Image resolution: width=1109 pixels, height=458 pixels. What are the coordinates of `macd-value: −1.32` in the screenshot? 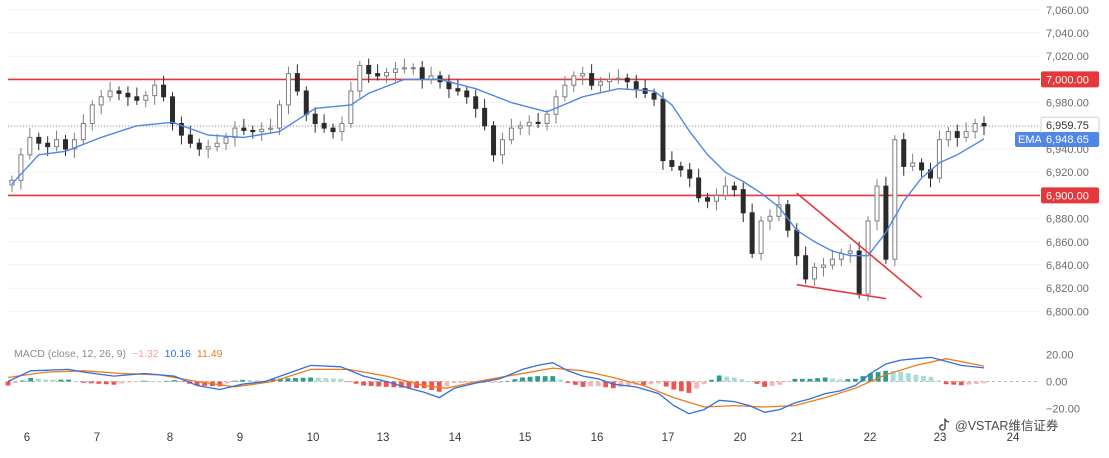 It's located at (145, 354).